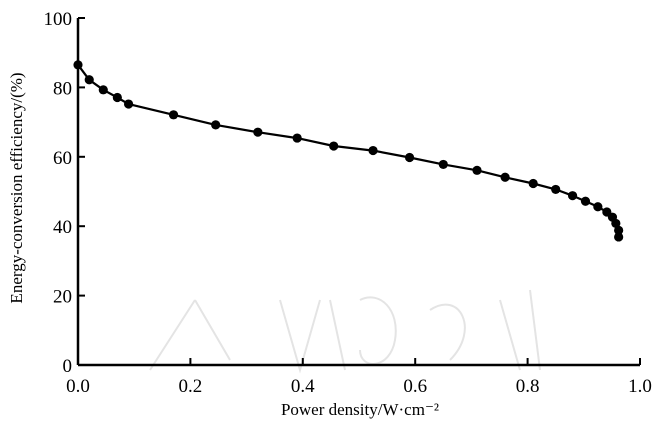 The width and height of the screenshot is (671, 435). Describe the element at coordinates (62, 88) in the screenshot. I see `y-tick-label: 80` at that location.